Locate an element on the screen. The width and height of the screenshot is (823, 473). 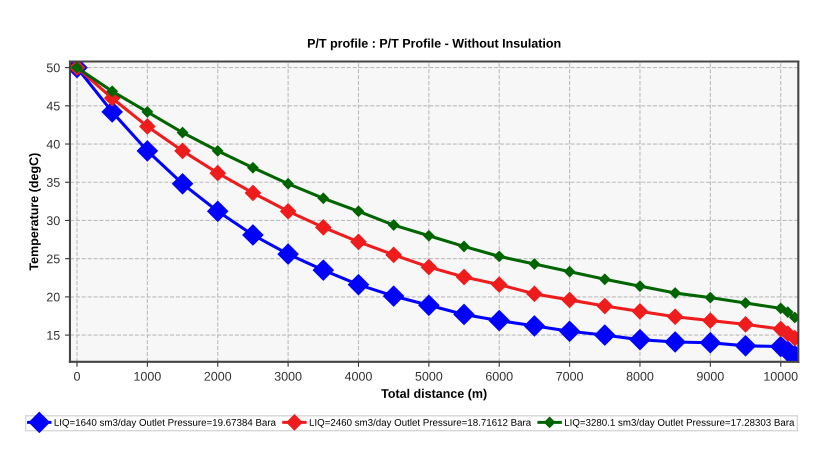
y-tick-label: 35 is located at coordinates (53, 182).